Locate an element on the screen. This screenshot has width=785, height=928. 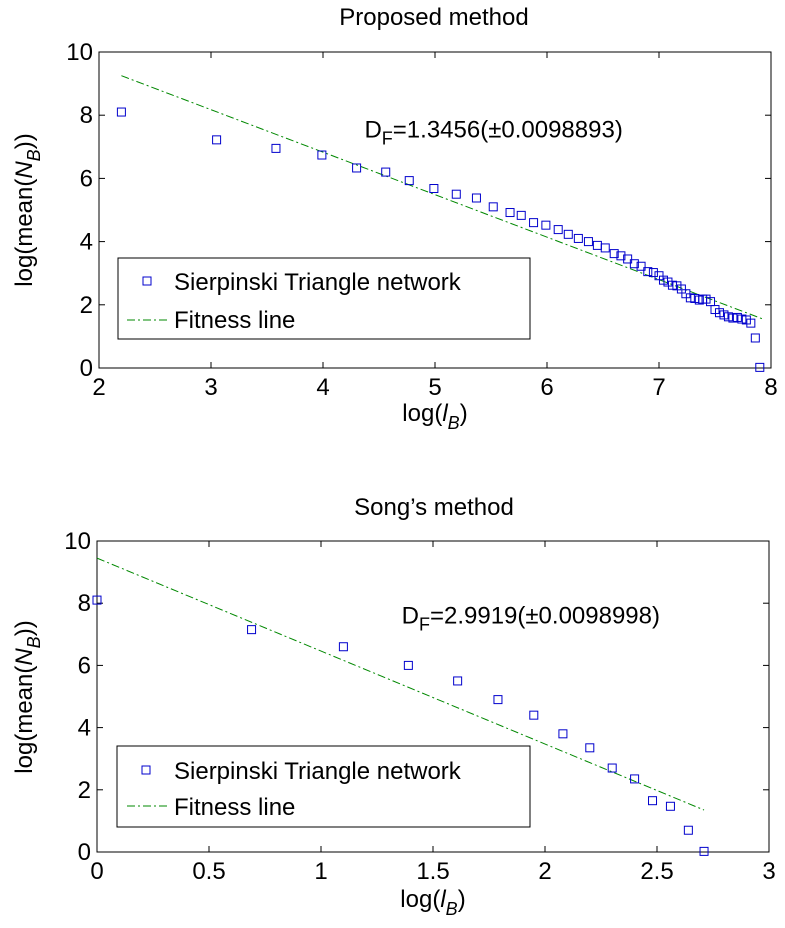
x-axis-label-prefix: log( is located at coordinates (420, 899).